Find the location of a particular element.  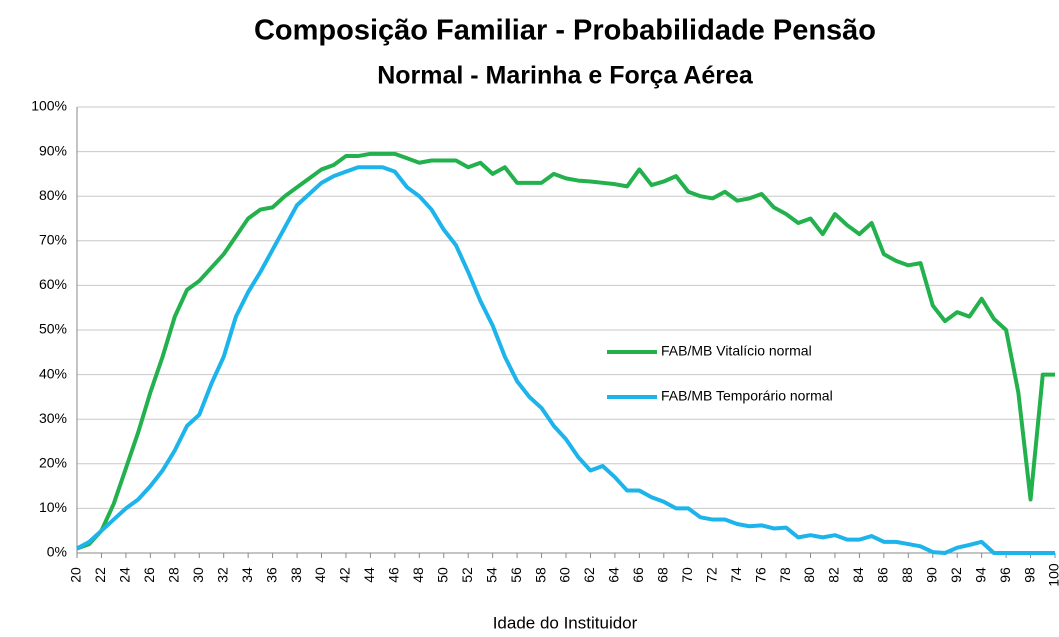

x-tick-label: 88 is located at coordinates (907, 575).